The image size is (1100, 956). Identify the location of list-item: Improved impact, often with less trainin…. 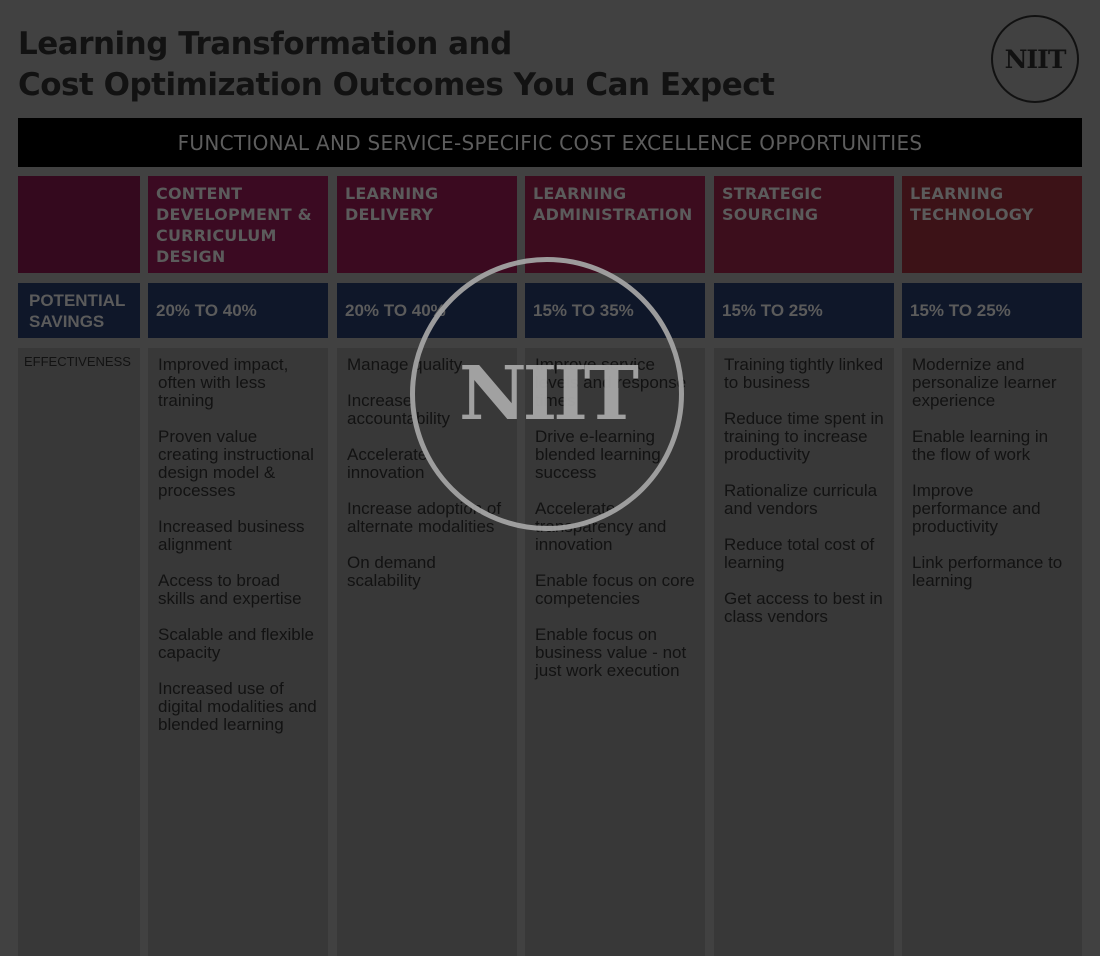
(223, 382).